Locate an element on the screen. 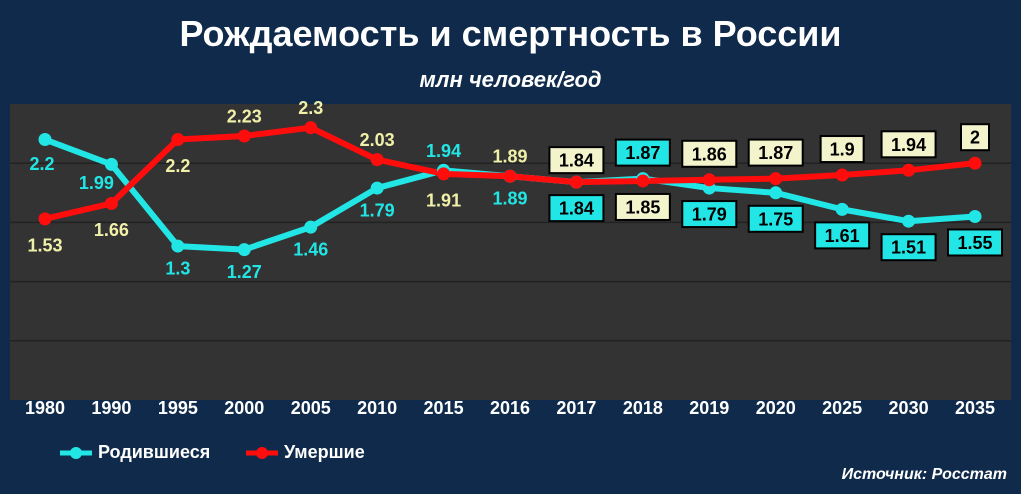 The height and width of the screenshot is (494, 1021). births-data-label: 1.61 is located at coordinates (842, 236).